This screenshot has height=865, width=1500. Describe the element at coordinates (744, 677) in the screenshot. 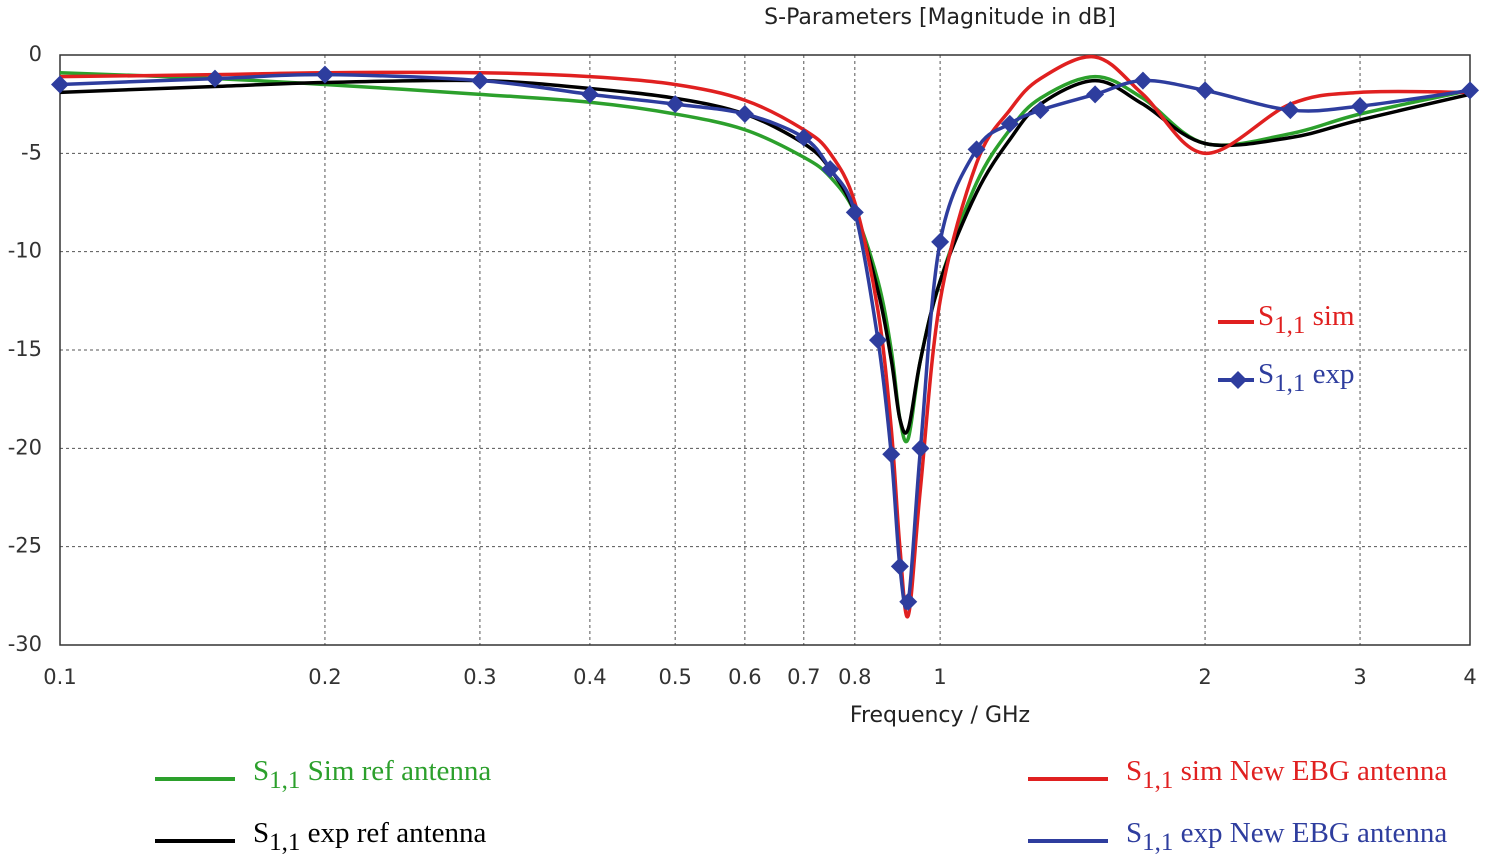

I see `x-tick-label: 0.6` at that location.